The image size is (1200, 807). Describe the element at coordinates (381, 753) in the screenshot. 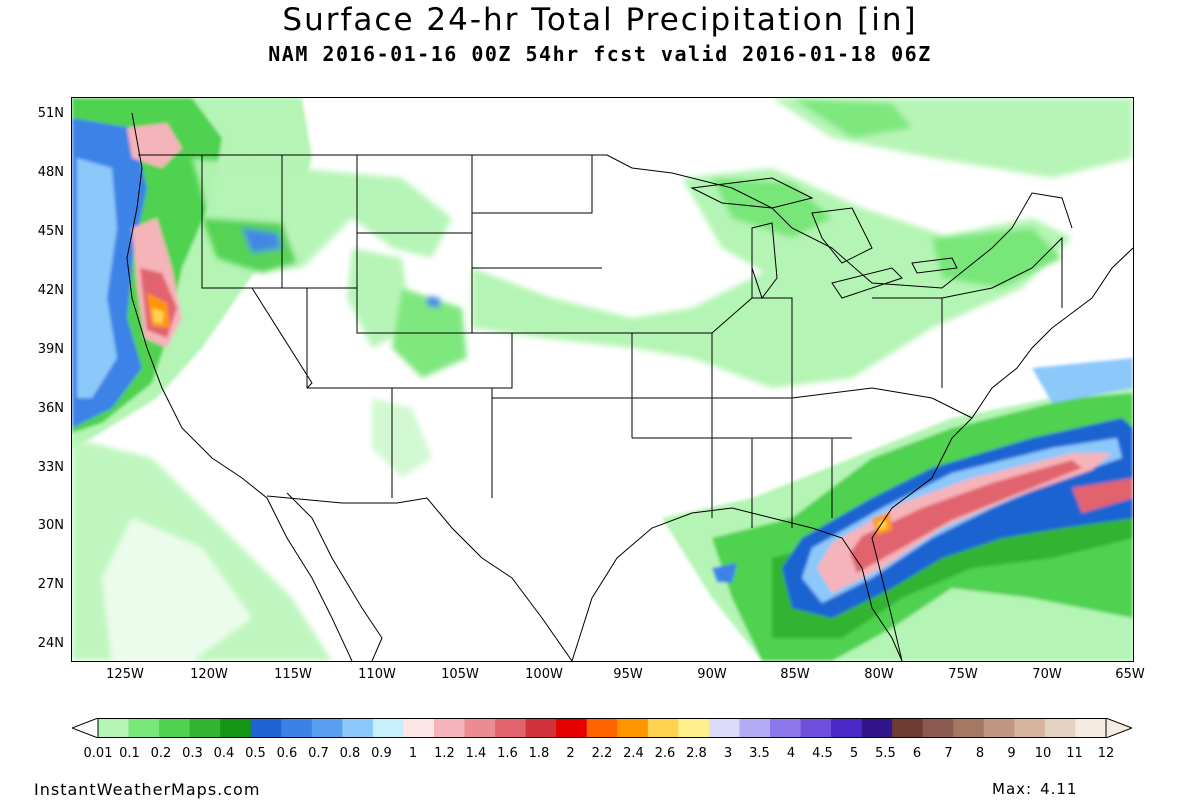

I see `legend-label: 0.9` at that location.